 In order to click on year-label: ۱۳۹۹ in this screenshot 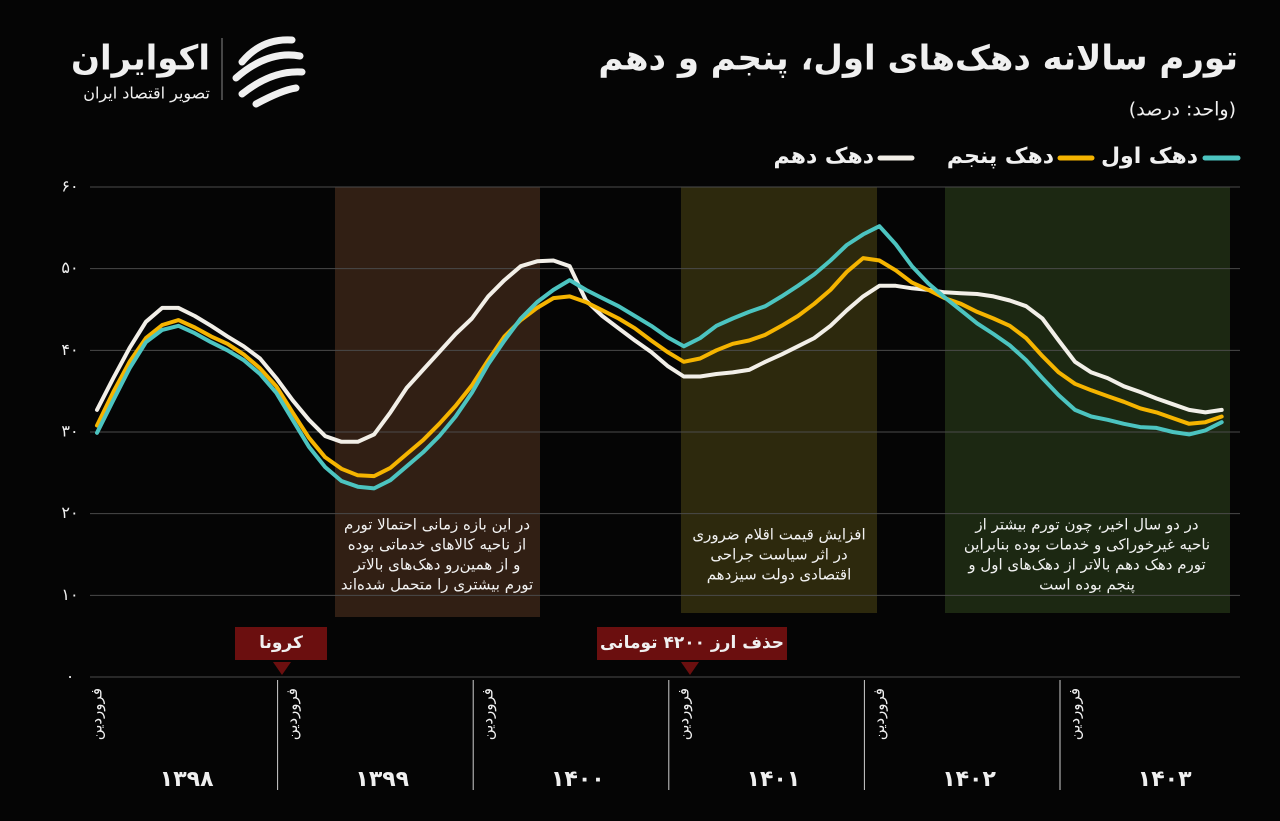, I will do `click(382, 779)`.